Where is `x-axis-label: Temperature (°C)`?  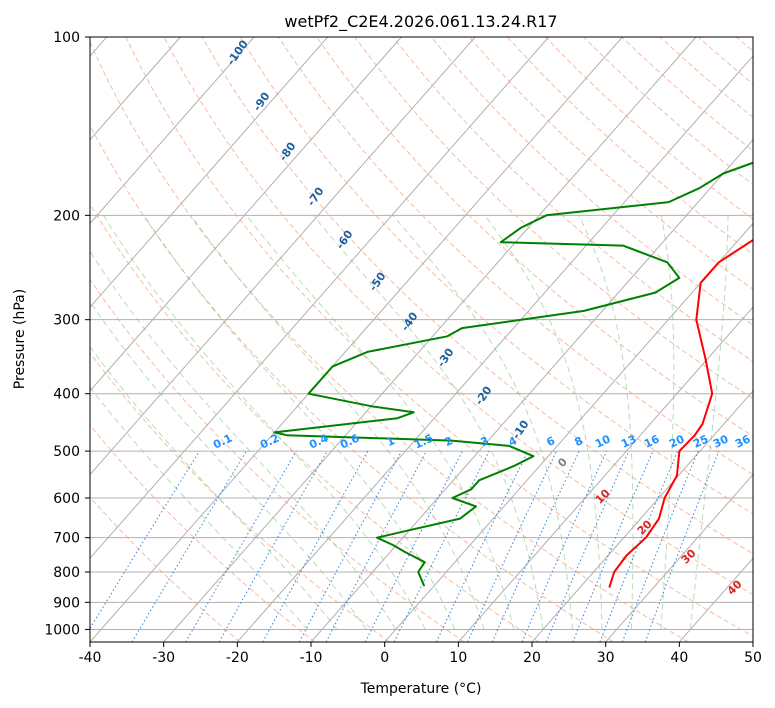 x-axis-label: Temperature (°C) is located at coordinates (421, 689).